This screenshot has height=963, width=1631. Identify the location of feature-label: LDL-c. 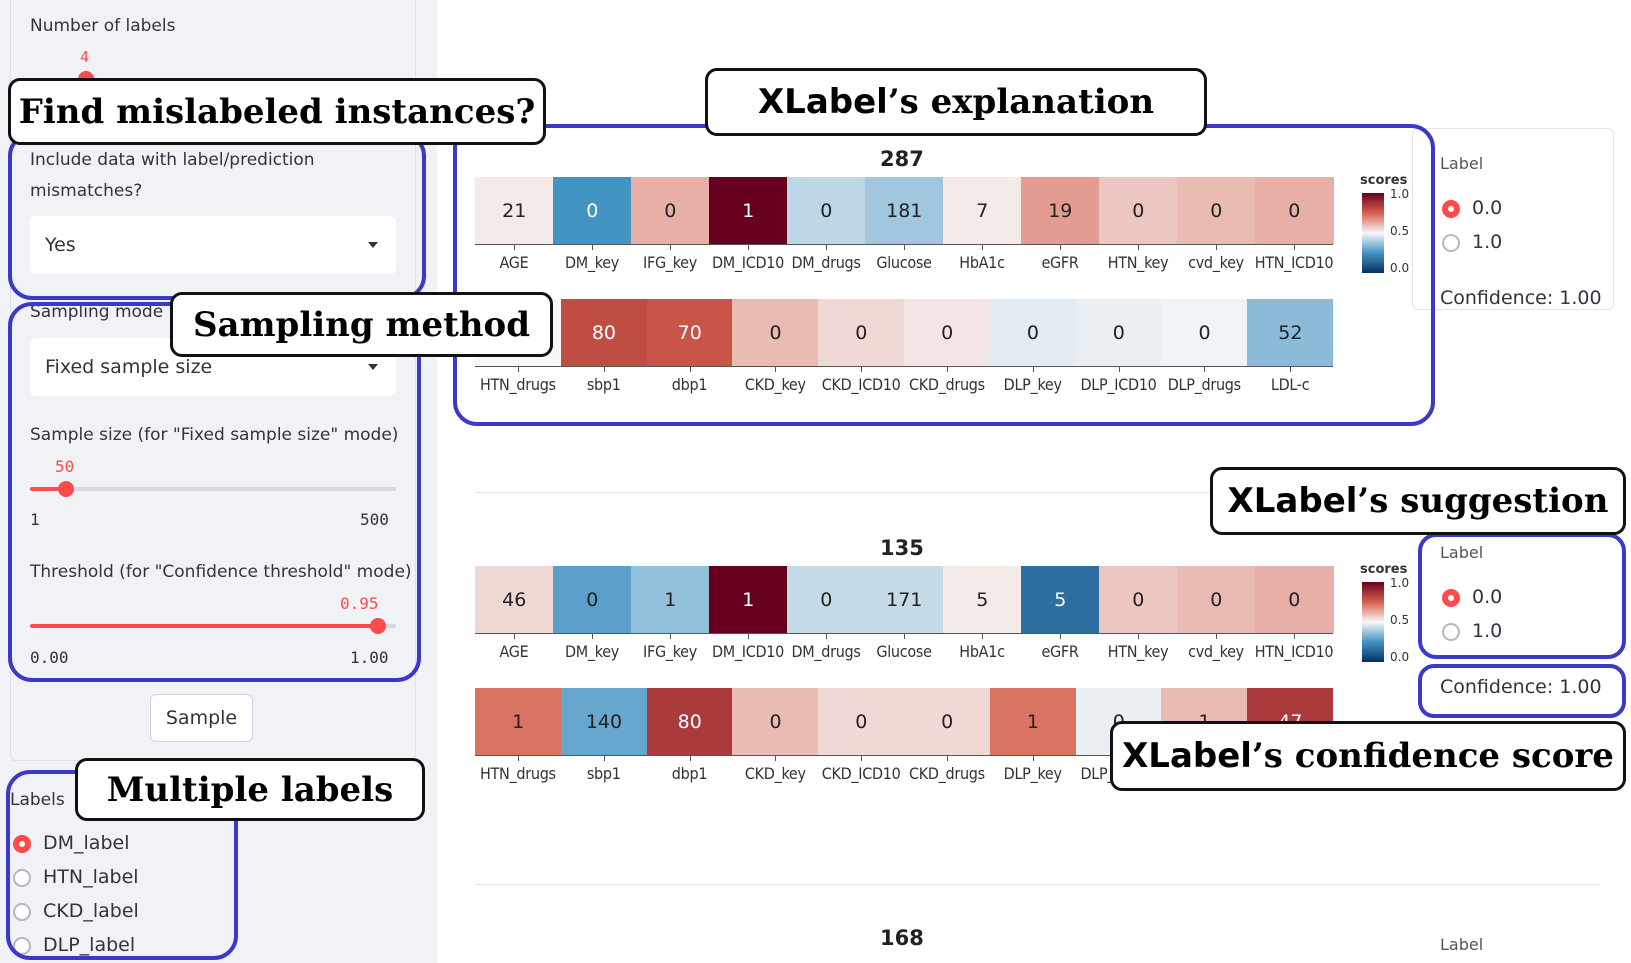
(1290, 384).